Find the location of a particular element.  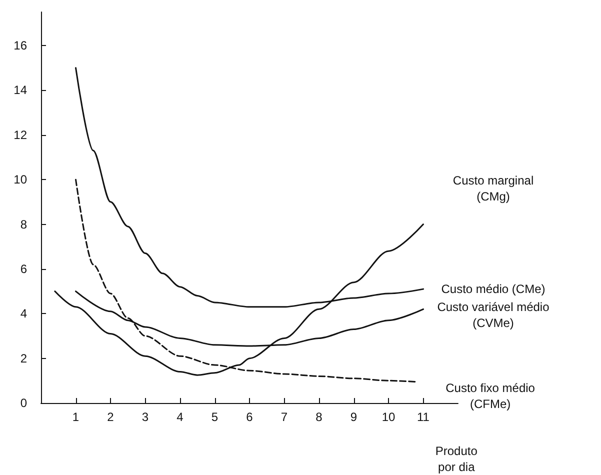

x-tick-label: 2 is located at coordinates (110, 417).